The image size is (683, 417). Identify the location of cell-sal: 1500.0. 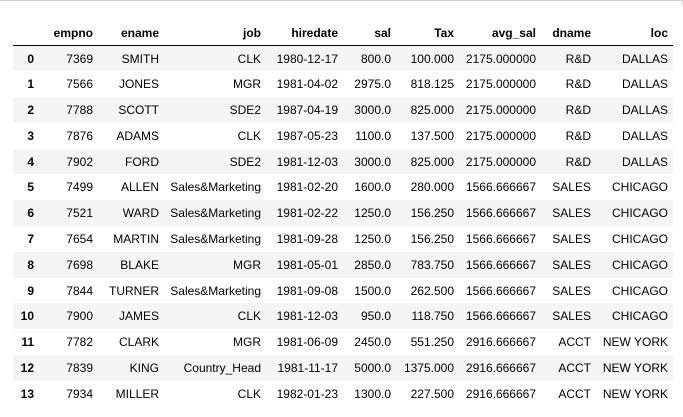
(372, 290).